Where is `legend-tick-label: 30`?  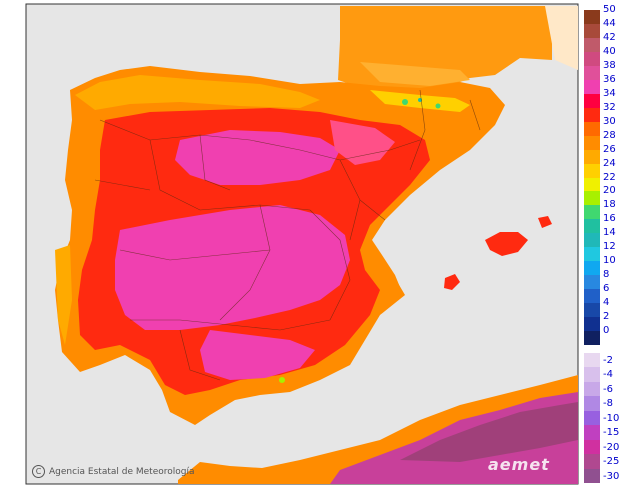 legend-tick-label: 30 is located at coordinates (609, 121).